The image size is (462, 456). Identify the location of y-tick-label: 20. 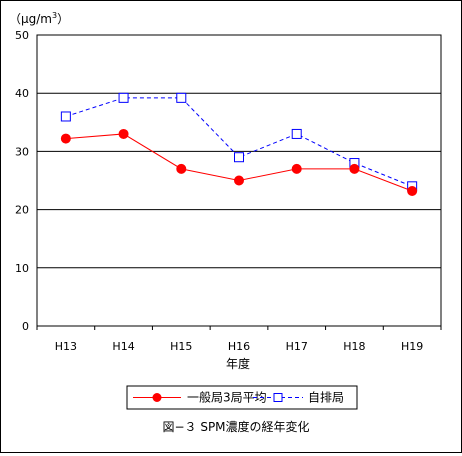
(22, 210).